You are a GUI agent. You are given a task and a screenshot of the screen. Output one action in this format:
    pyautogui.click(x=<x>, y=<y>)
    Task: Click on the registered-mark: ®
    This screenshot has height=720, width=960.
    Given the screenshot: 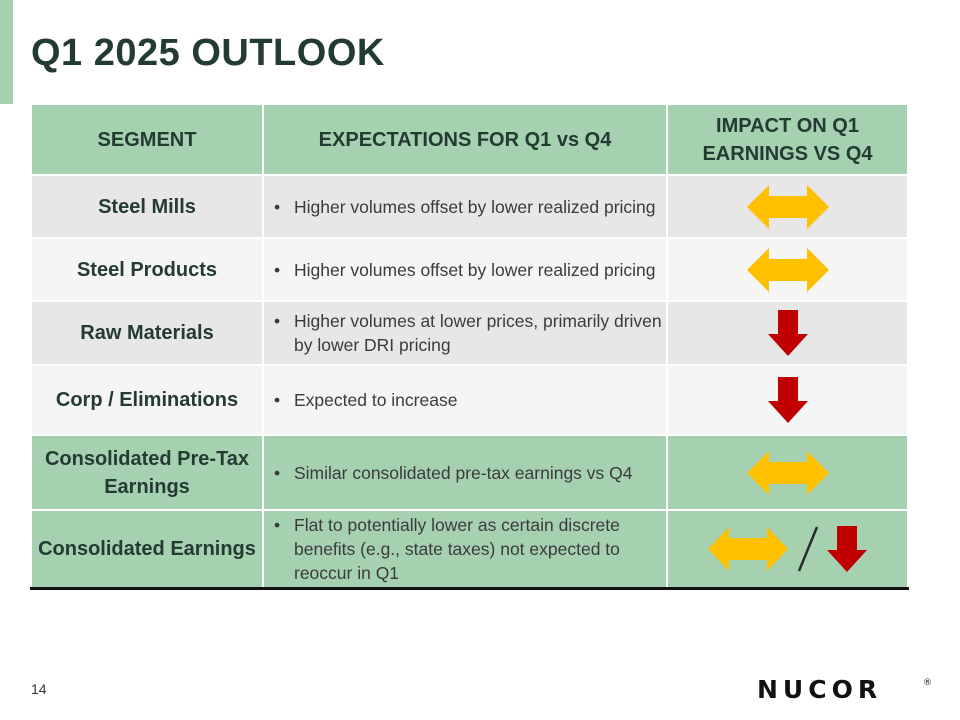 What is the action you would take?
    pyautogui.click(x=927, y=683)
    